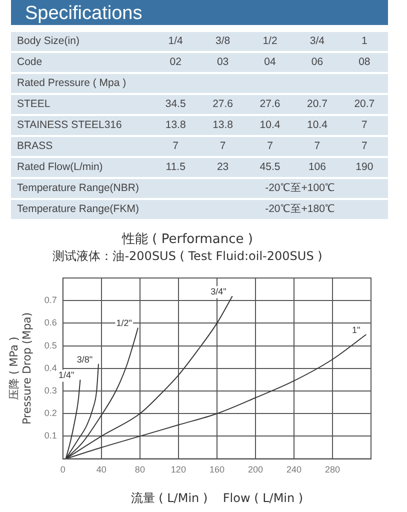 The width and height of the screenshot is (407, 512). What do you see at coordinates (356, 329) in the screenshot?
I see `series-label: 1"` at bounding box center [356, 329].